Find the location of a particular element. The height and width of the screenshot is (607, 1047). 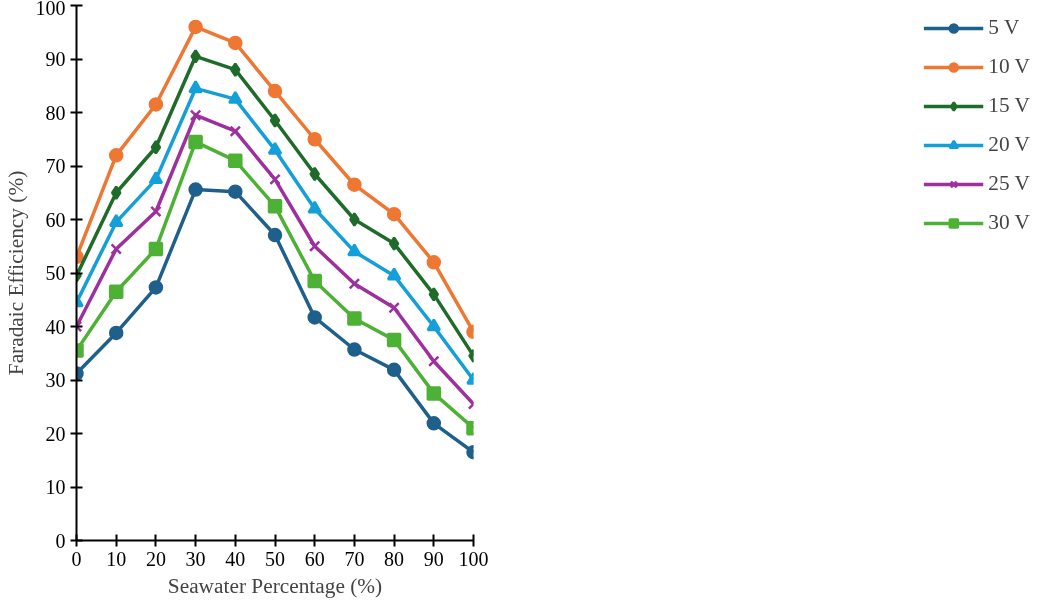

legend-label: 10 V is located at coordinates (1009, 66).